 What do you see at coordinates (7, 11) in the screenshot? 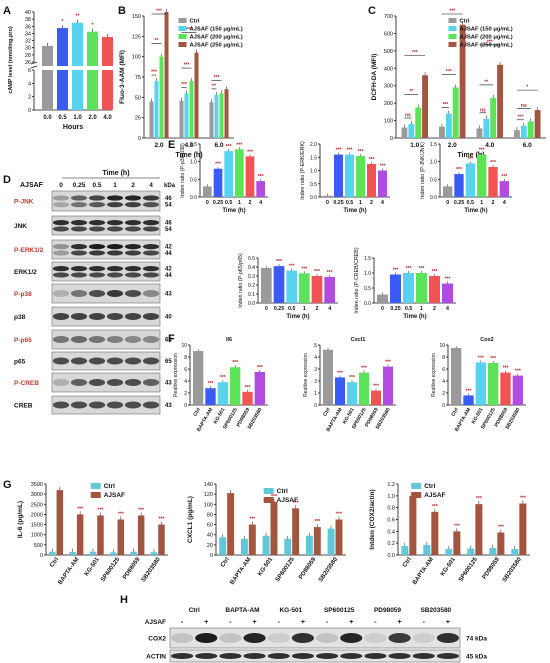
I see `panel-letter-A: A` at bounding box center [7, 11].